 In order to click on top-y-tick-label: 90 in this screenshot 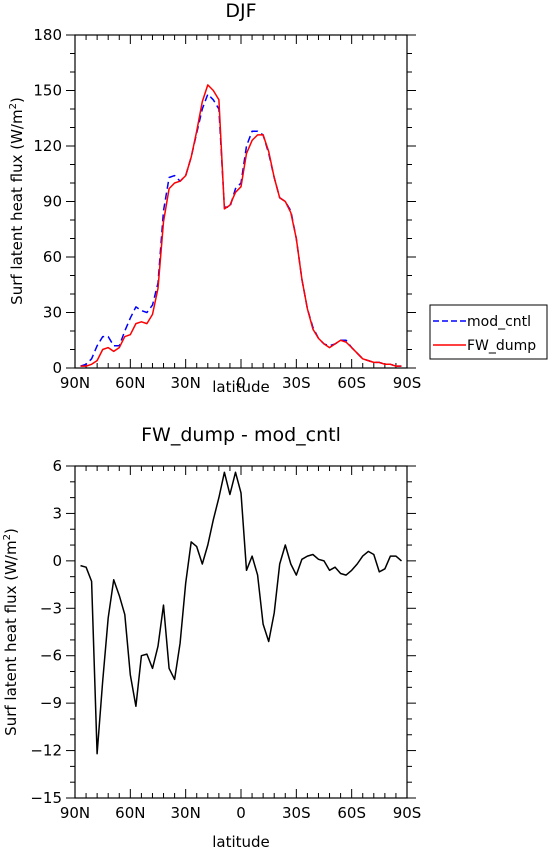, I will do `click(52, 202)`.